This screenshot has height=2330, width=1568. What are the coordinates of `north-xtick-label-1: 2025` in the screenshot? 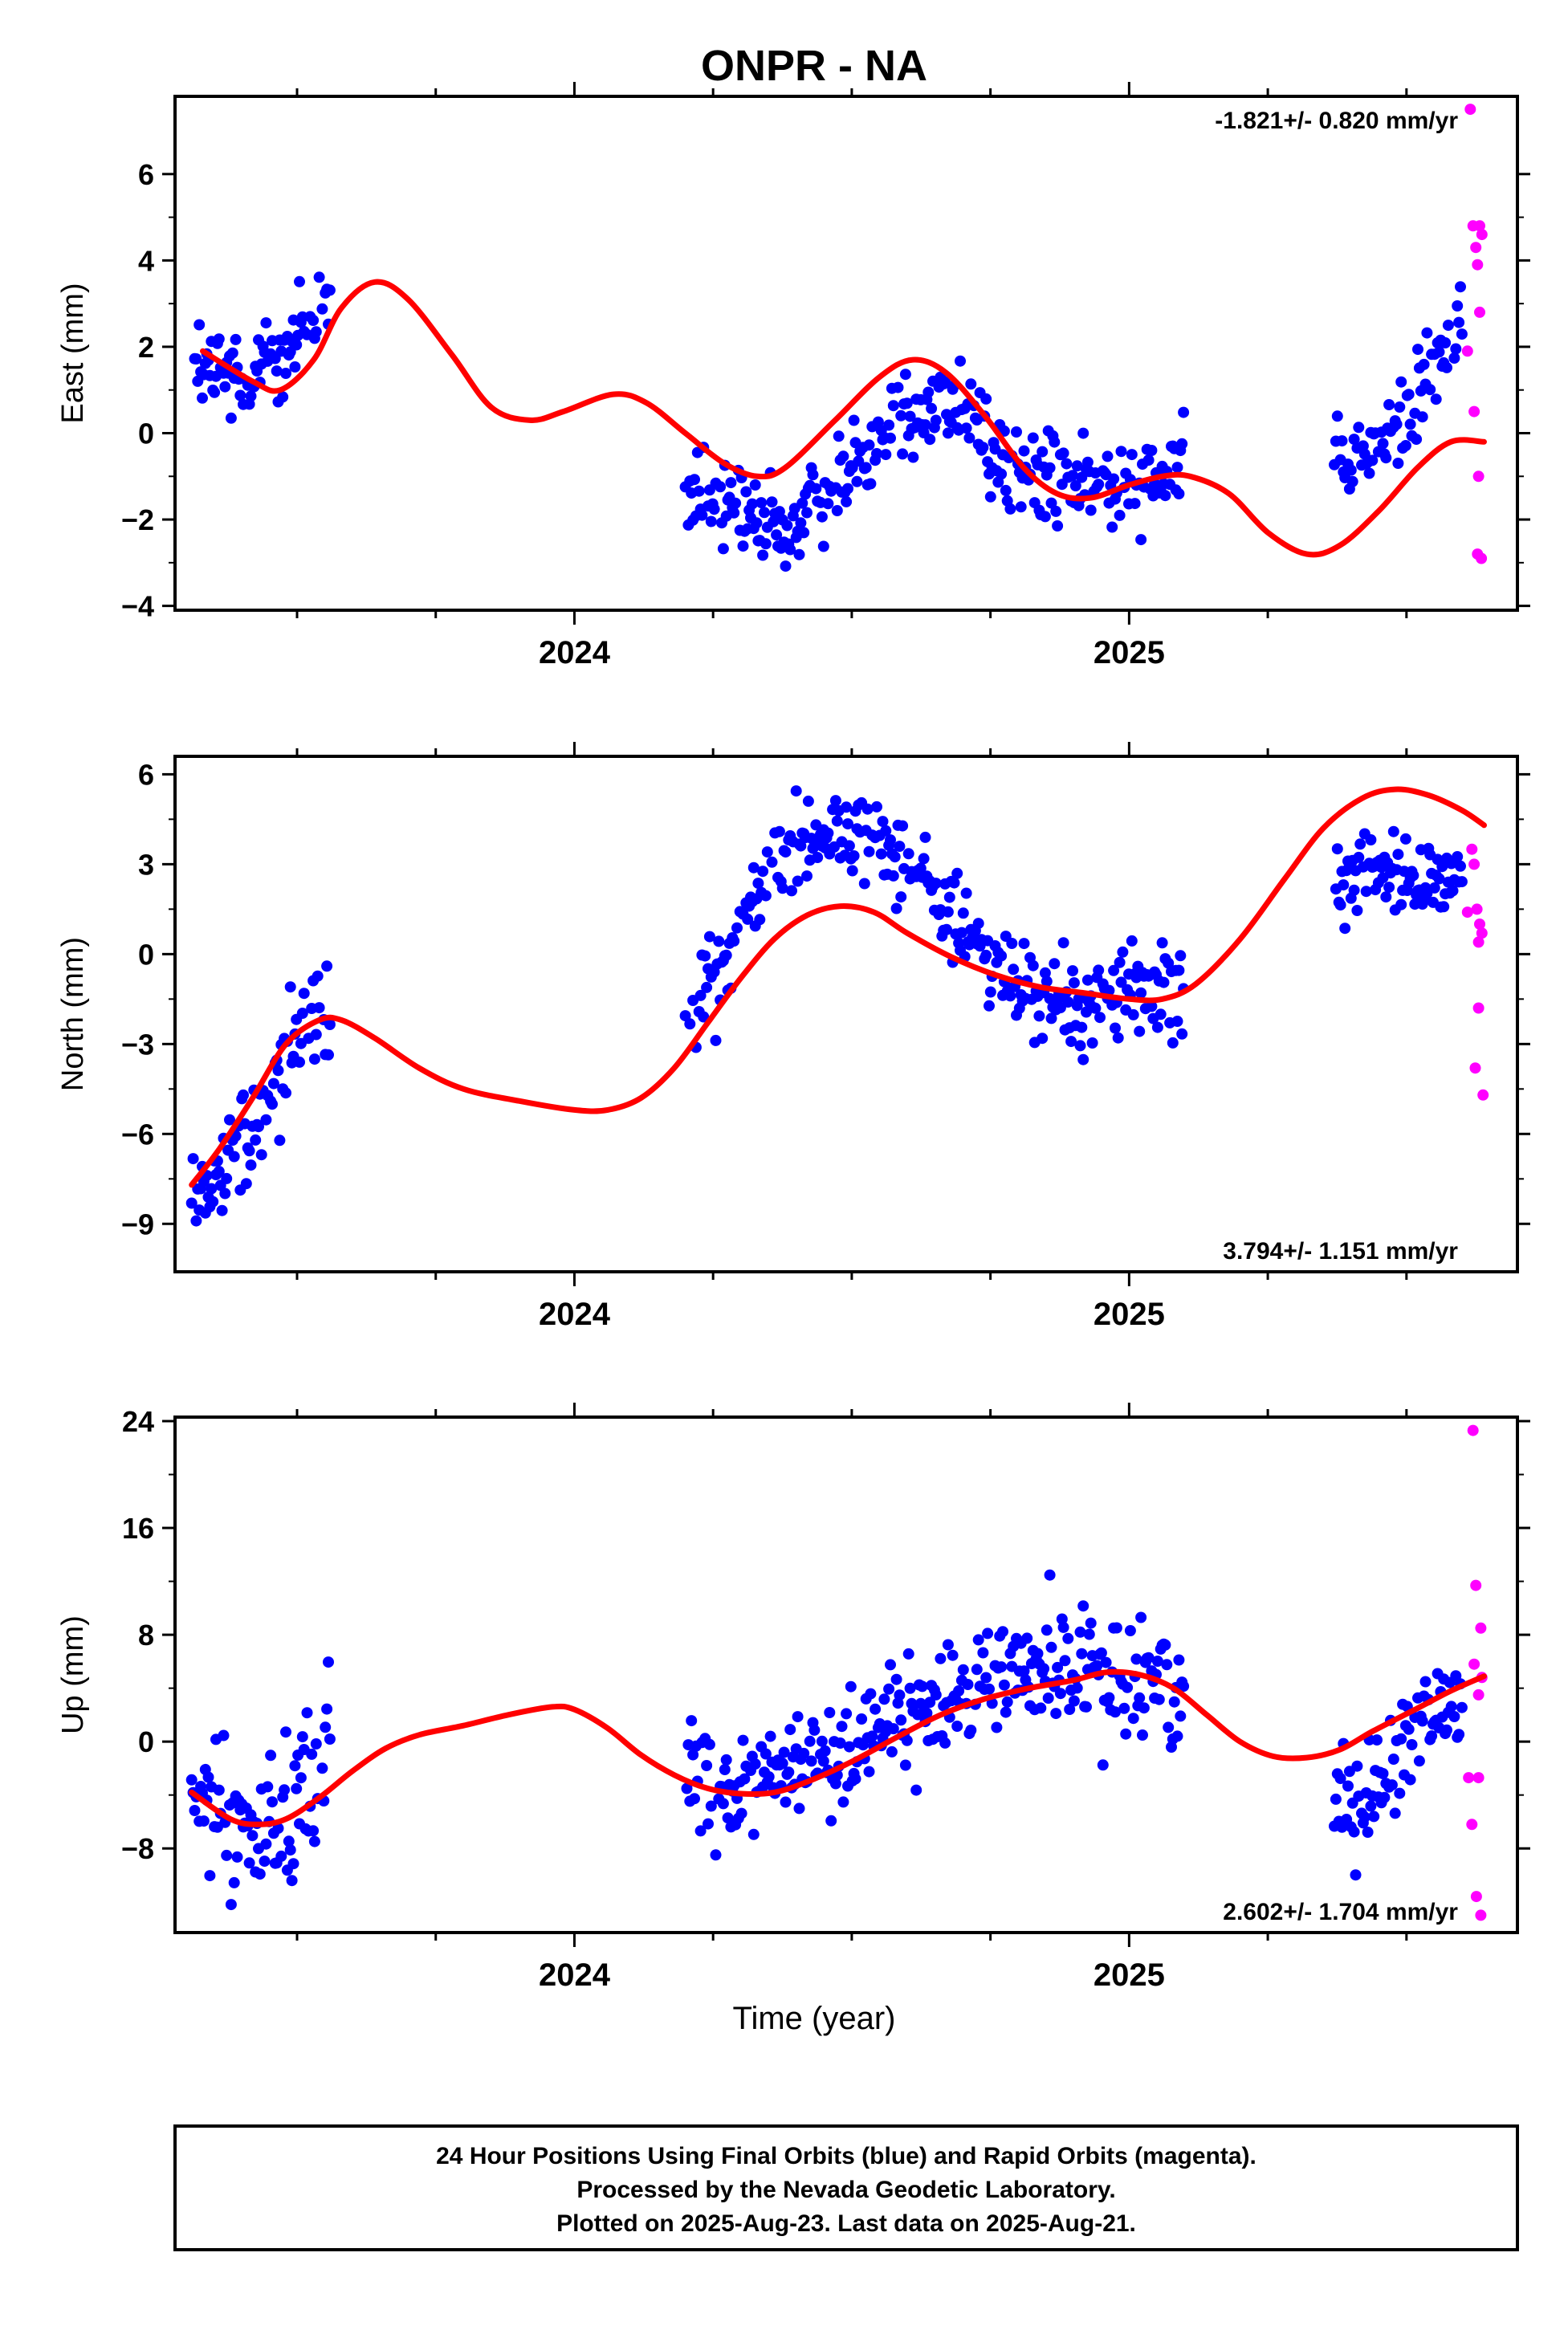 It's located at (1129, 1314).